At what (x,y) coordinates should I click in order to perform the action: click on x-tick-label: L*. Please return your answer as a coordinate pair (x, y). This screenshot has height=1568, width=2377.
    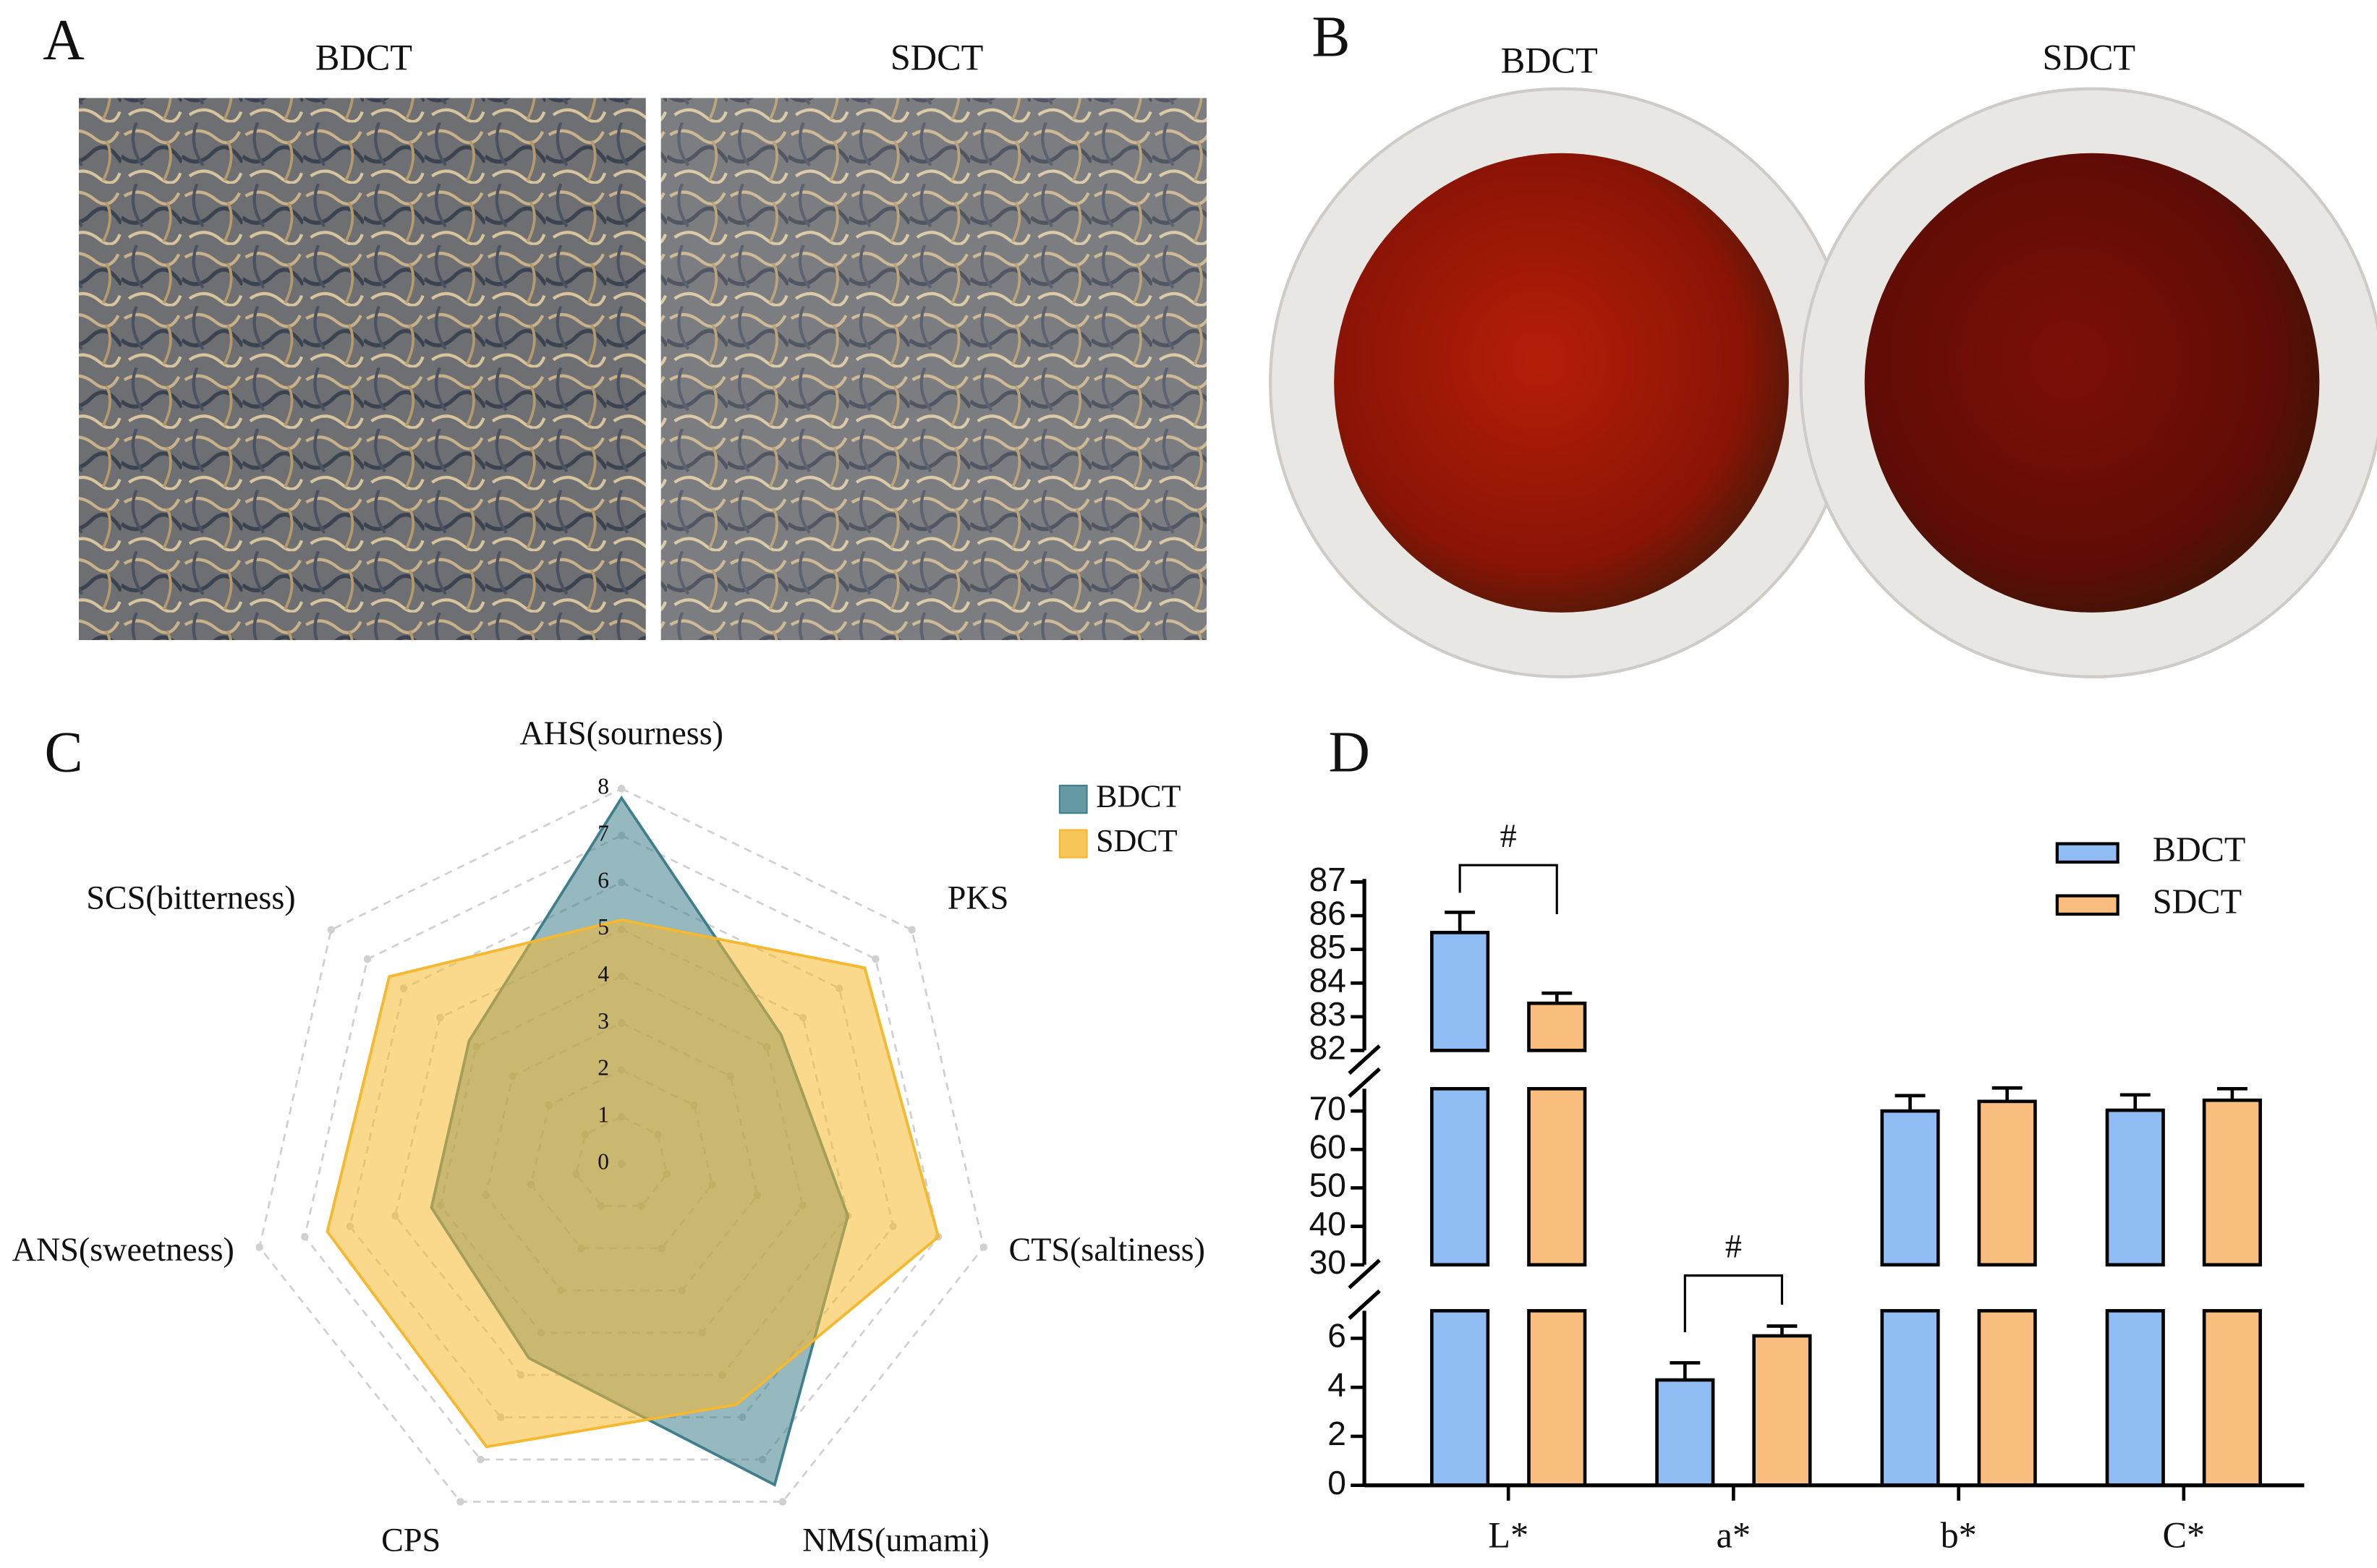
    Looking at the image, I should click on (1508, 1534).